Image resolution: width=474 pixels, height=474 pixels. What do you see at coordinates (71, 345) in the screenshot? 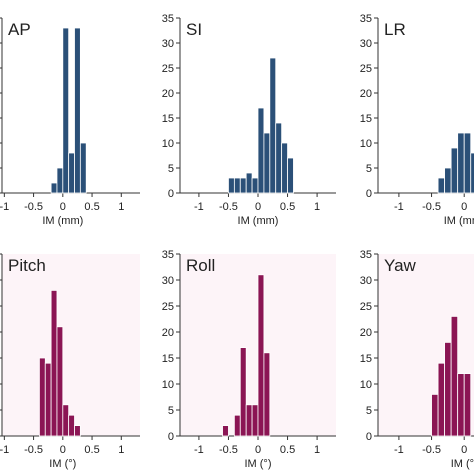
I see `panel-background` at bounding box center [71, 345].